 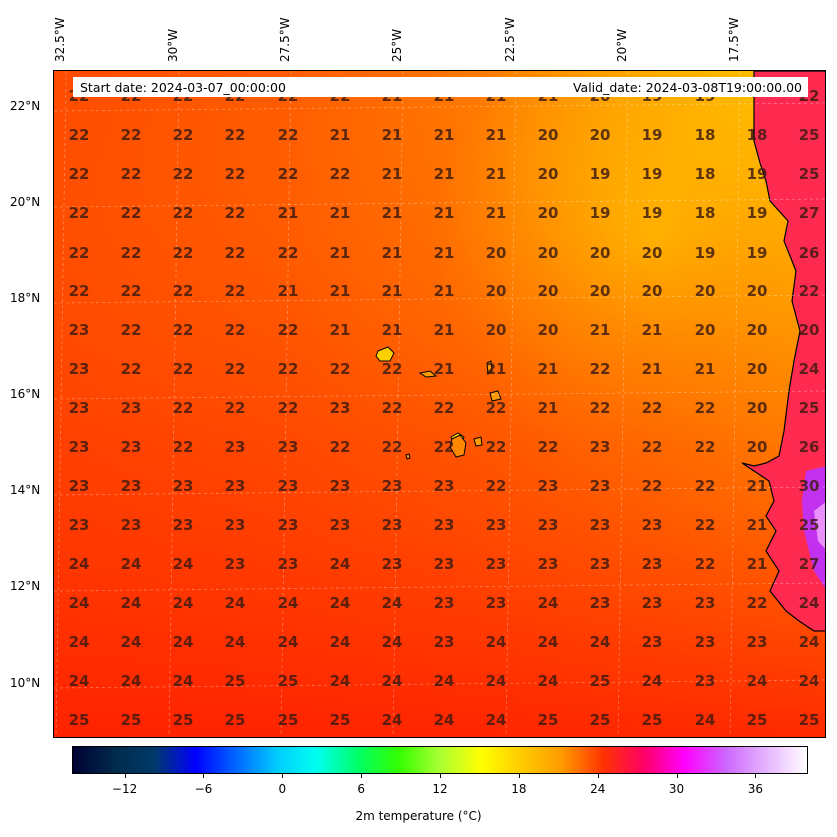 What do you see at coordinates (25, 202) in the screenshot?
I see `latitude-label: 20°N` at bounding box center [25, 202].